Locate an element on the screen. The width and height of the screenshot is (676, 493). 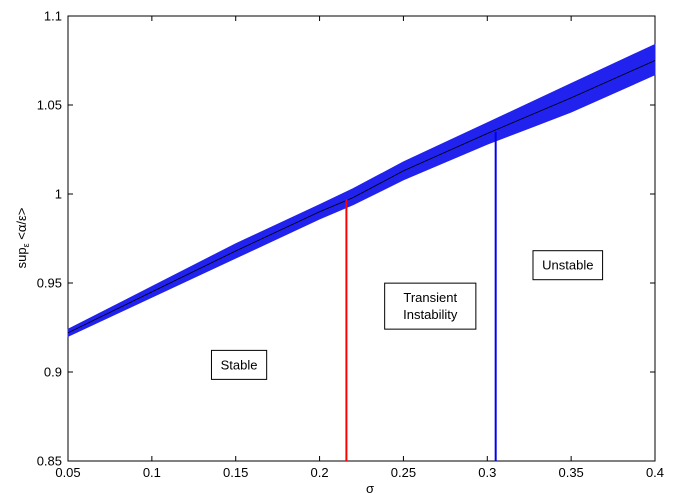
annotation-box-0: Stable is located at coordinates (239, 364).